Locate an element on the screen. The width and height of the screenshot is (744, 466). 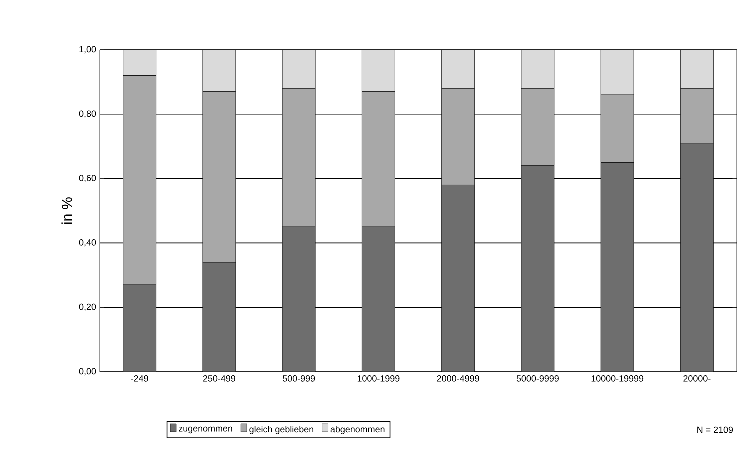
y-tick-label: 0,20 is located at coordinates (87, 308).